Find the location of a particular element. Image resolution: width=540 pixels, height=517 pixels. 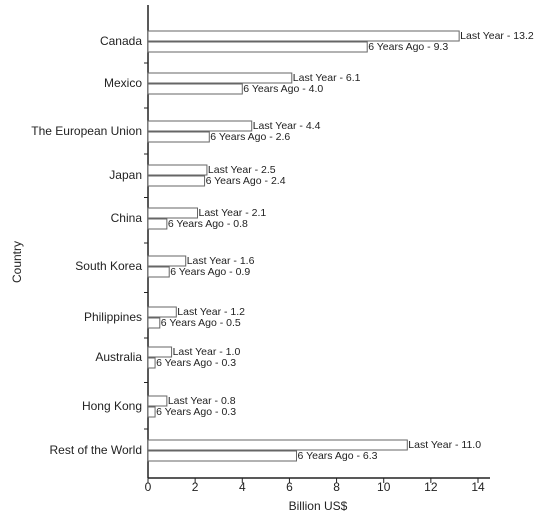

value-label: 6 Years Ago - 0.8 is located at coordinates (208, 224).